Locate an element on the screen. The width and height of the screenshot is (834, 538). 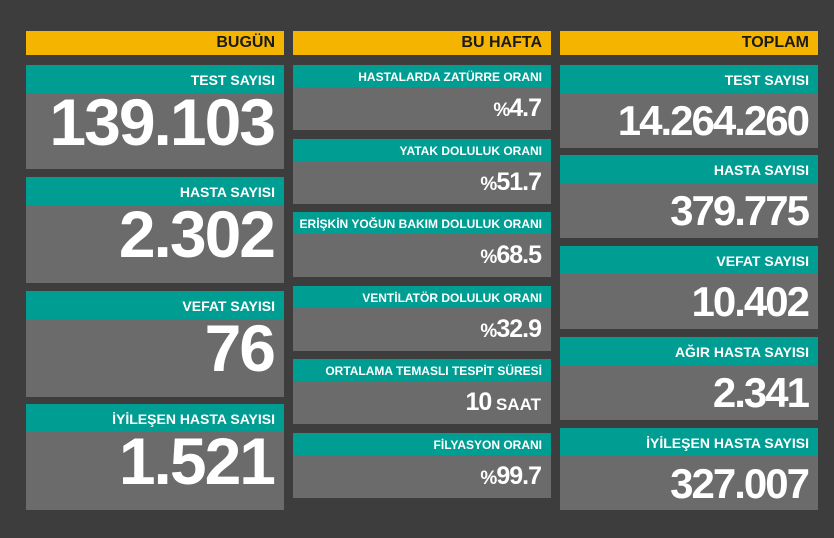
total-recovered-value: 327.007 is located at coordinates (740, 483).